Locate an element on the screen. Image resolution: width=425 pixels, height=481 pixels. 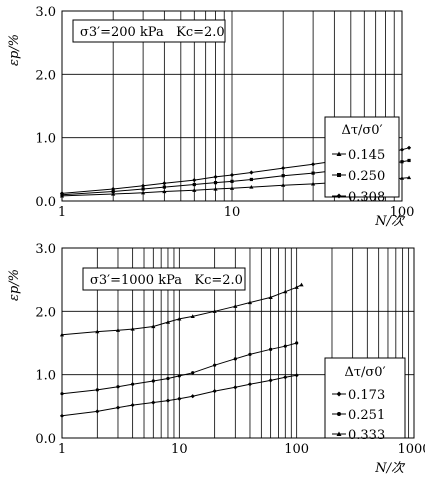
x-tick-label: 1 is located at coordinates (62, 449).